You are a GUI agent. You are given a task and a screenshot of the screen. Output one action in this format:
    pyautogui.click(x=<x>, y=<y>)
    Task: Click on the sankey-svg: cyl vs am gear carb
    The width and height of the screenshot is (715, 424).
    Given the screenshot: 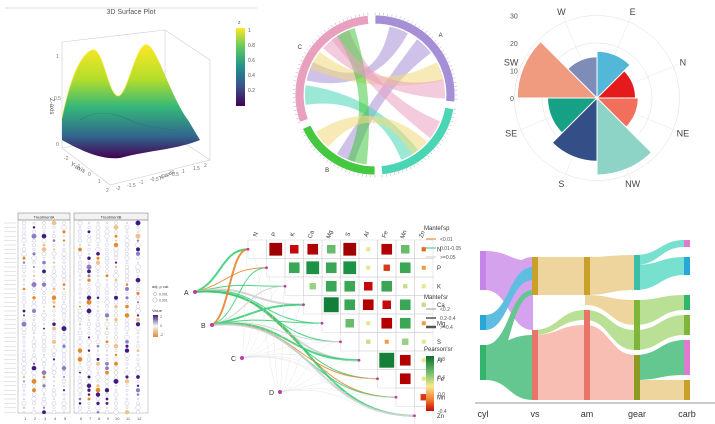 What is the action you would take?
    pyautogui.click(x=595, y=329)
    